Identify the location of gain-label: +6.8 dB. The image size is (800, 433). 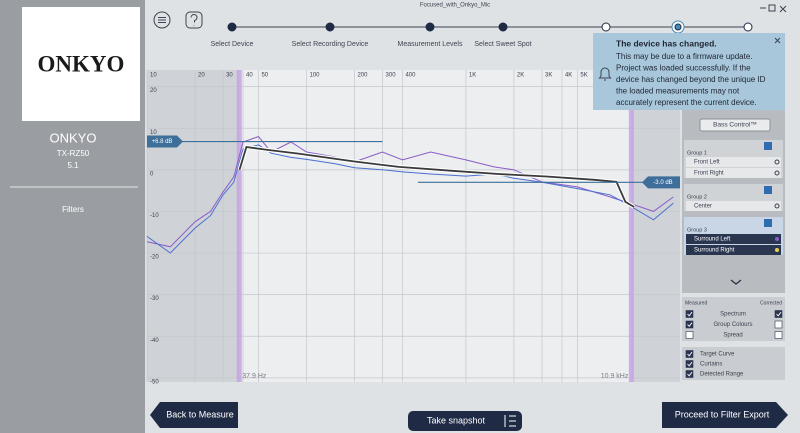
(162, 142).